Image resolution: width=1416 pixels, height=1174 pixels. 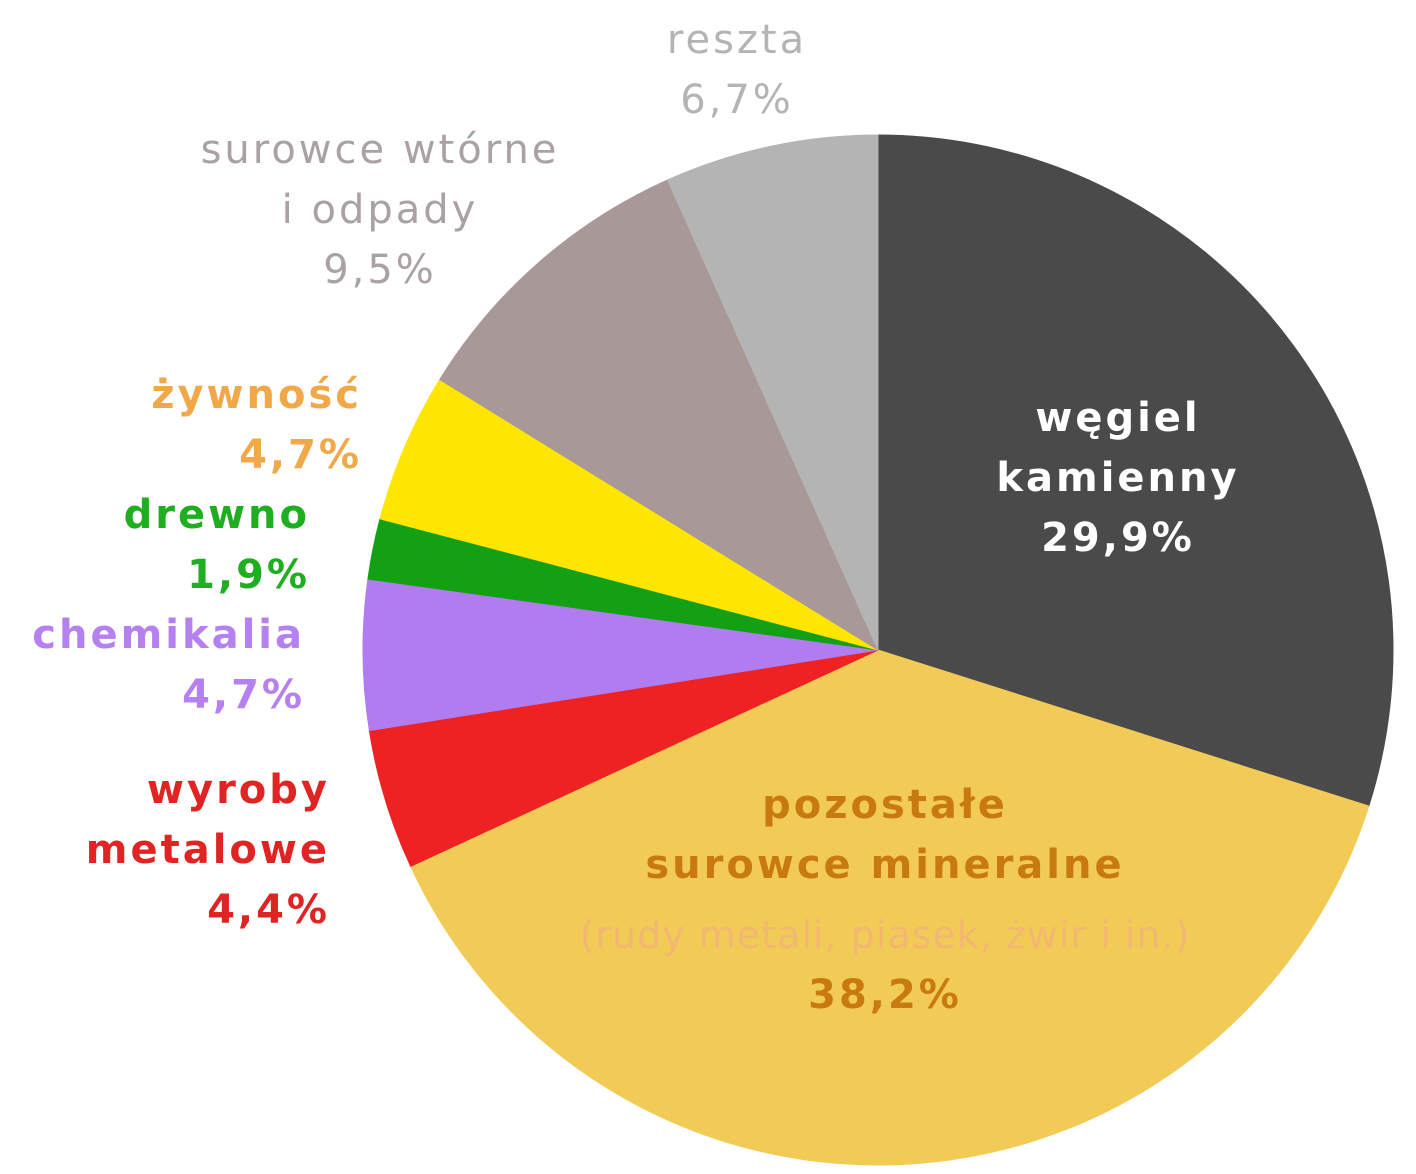 I want to click on slice-label: węgiel kamienny 29,9%, so click(x=1117, y=478).